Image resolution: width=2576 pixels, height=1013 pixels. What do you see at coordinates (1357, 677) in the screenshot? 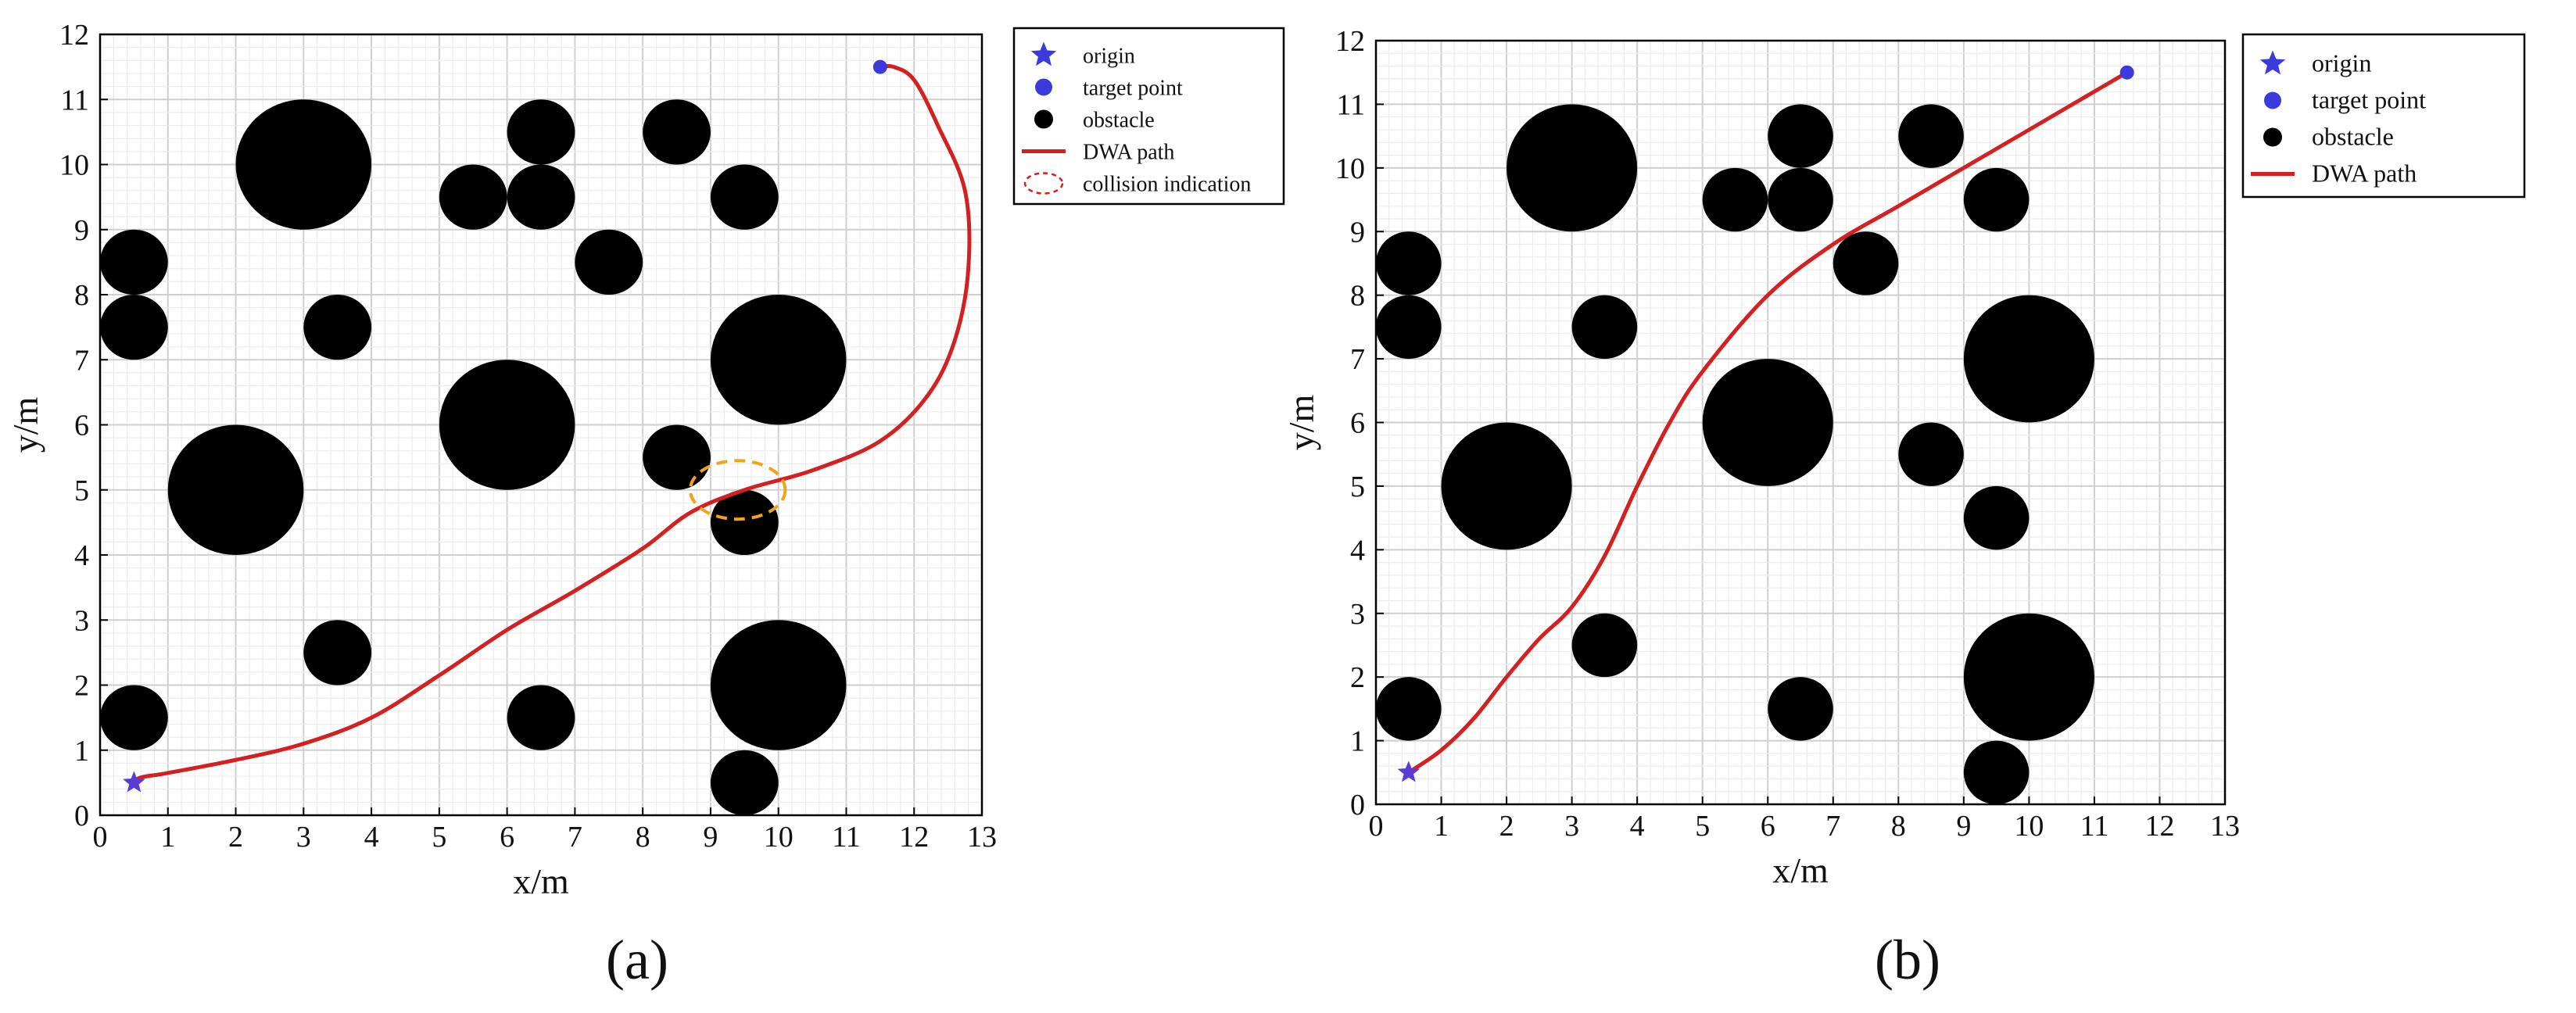
I see `y-tick-label: 2` at bounding box center [1357, 677].